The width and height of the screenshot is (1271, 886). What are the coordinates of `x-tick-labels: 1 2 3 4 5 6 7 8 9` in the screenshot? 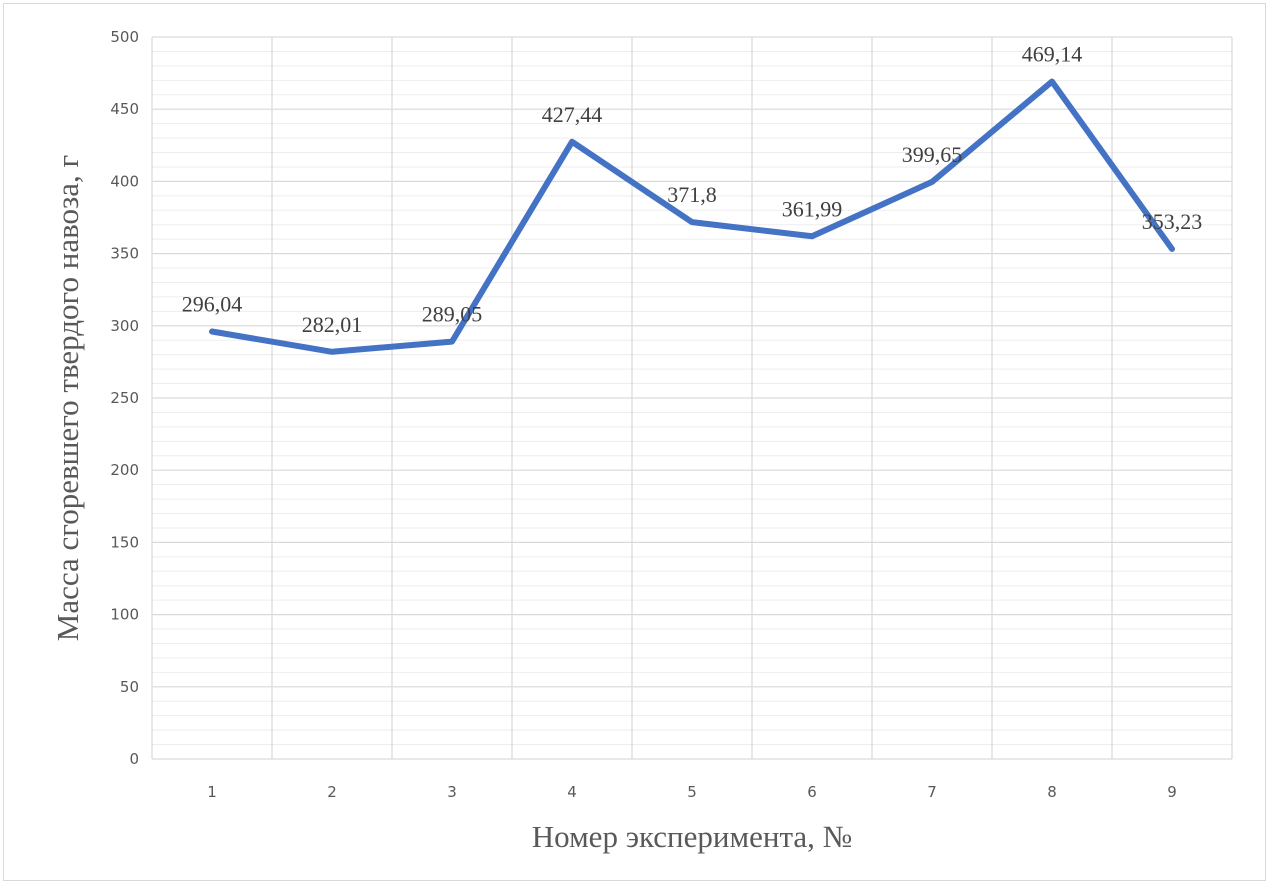 It's located at (692, 792).